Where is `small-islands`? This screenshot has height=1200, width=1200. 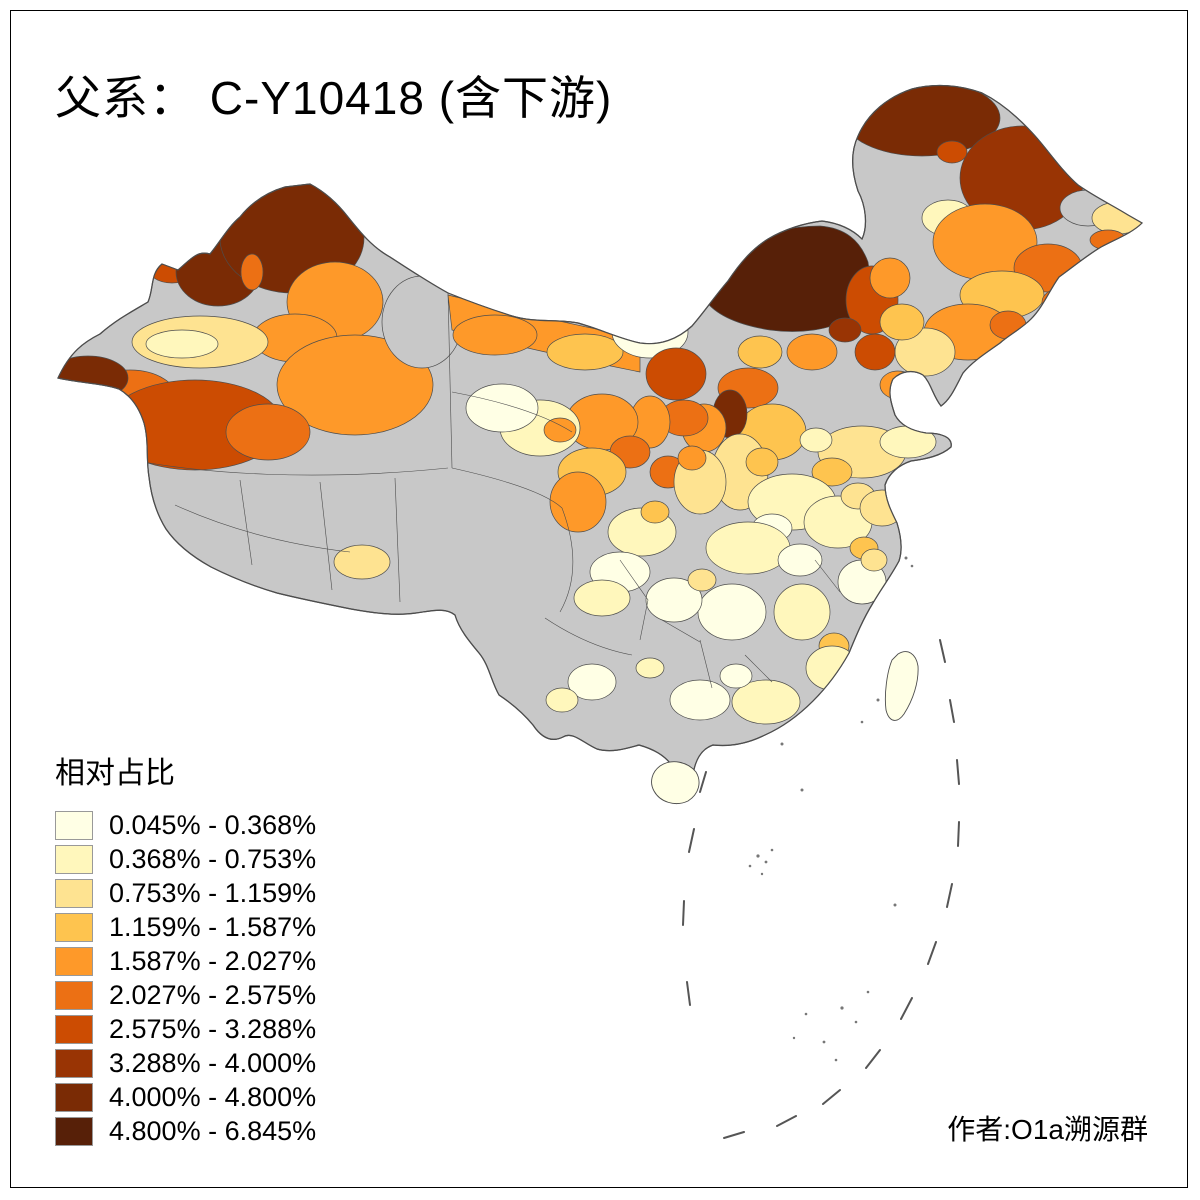
small-islands is located at coordinates (831, 809).